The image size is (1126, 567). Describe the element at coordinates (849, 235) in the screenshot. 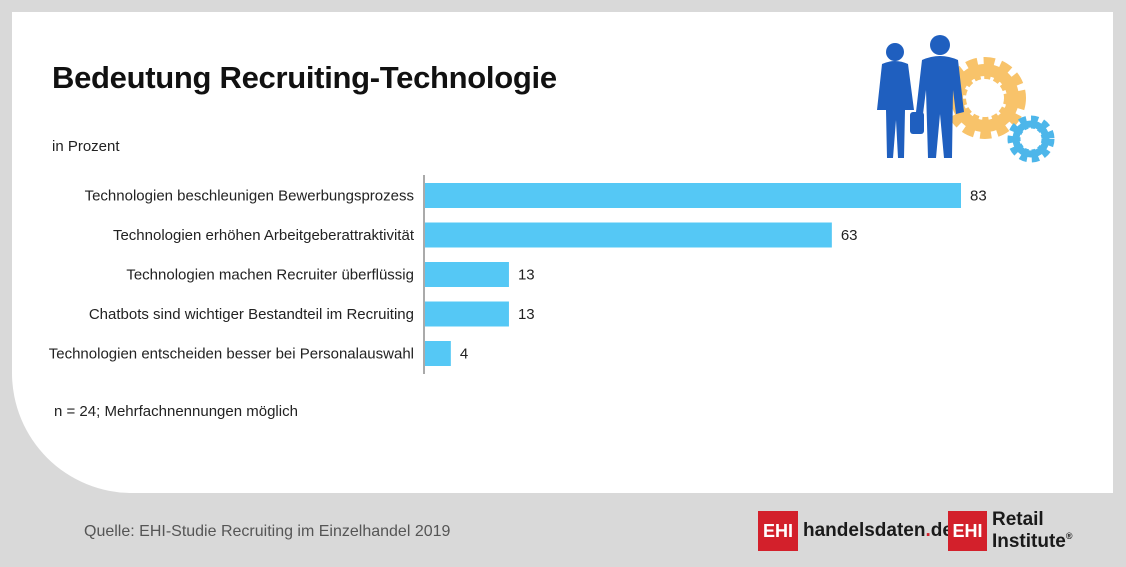

I see `value-label: 63` at that location.